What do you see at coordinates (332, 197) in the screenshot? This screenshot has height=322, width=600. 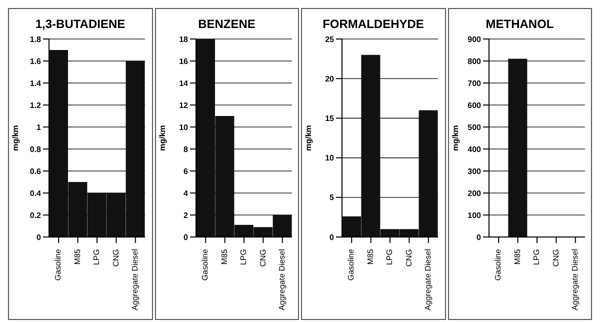 I see `y-tick-label: 5` at bounding box center [332, 197].